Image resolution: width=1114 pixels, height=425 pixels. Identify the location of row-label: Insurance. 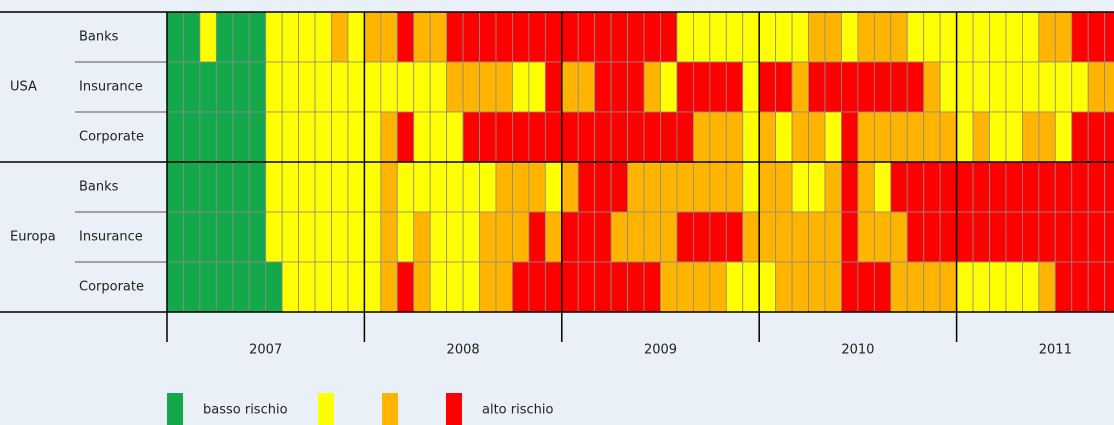
(111, 237).